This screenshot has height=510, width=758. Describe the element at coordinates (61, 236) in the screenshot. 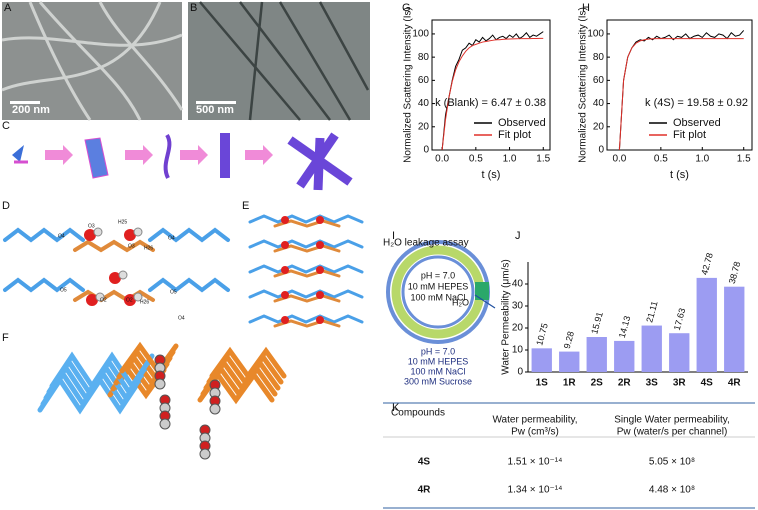

I see `atom-label: O4` at that location.